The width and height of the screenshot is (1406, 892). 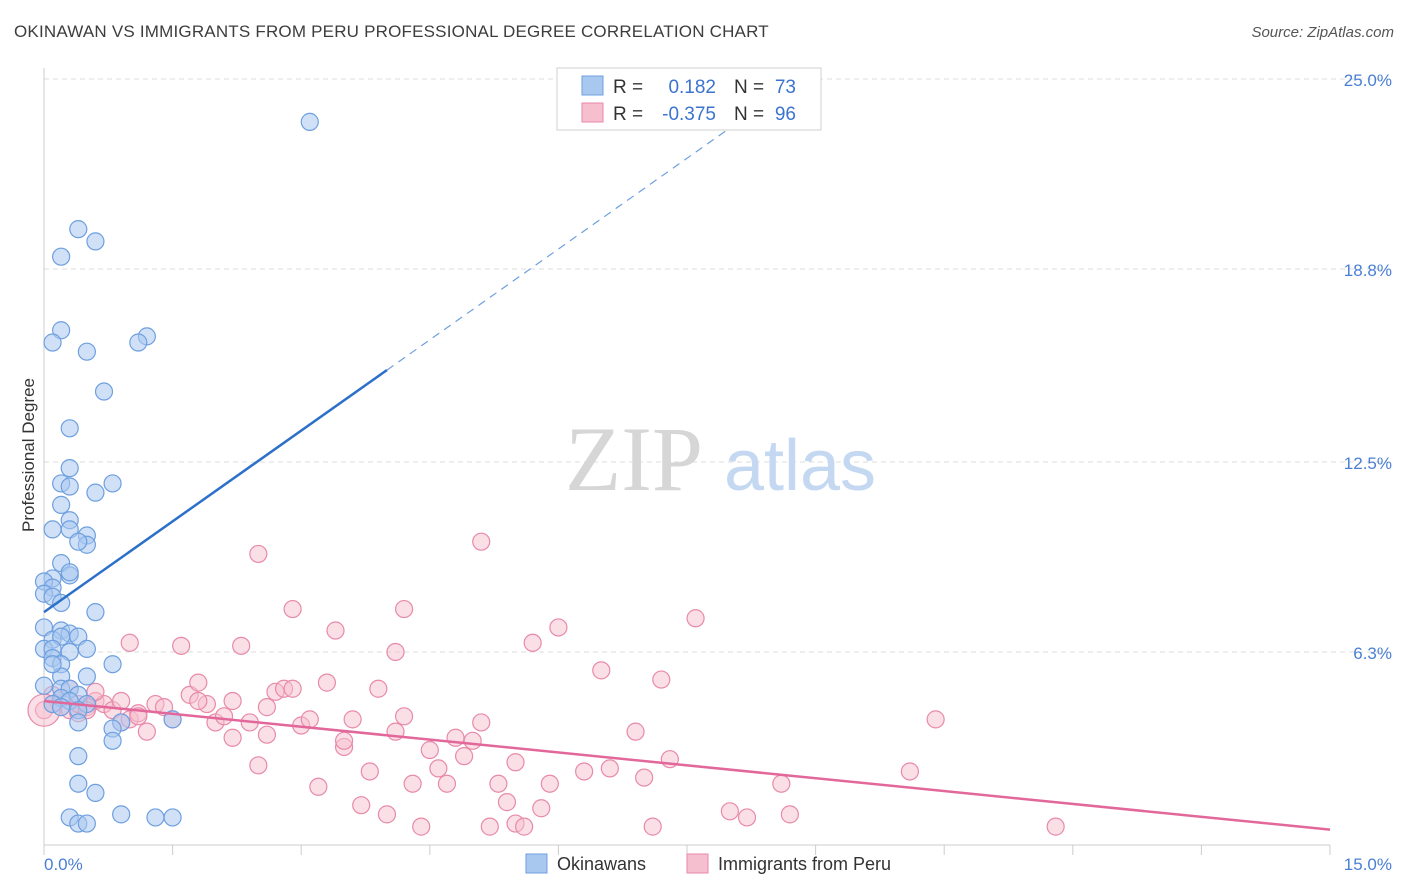 What do you see at coordinates (689, 99) in the screenshot?
I see `top-legend: R = 0.182 N = 73 R = -0.375 N = 96` at bounding box center [689, 99].